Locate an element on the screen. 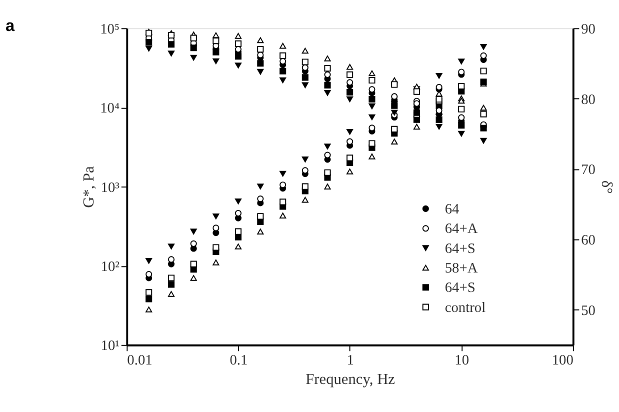  legend-label: control is located at coordinates (465, 308).